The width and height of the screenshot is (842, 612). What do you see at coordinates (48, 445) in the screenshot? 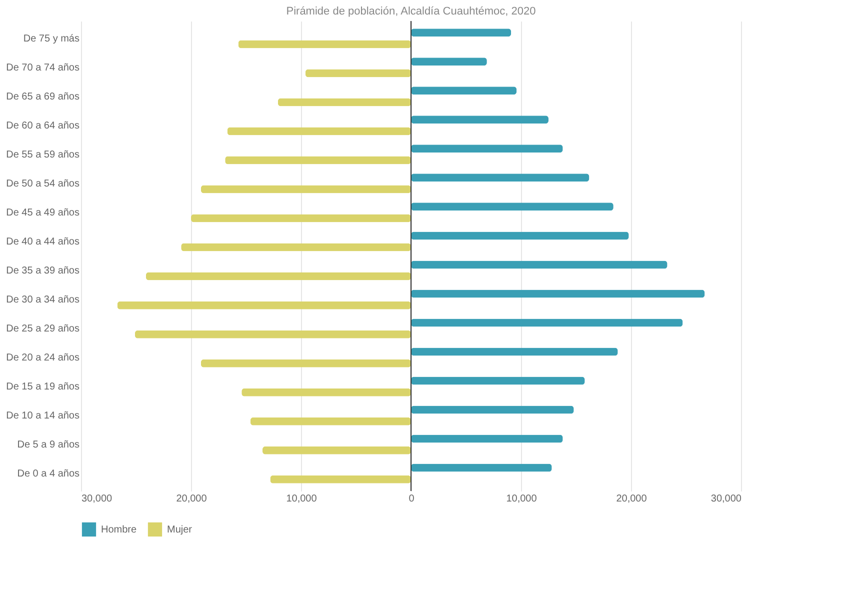
I see `y-tick-label: De 5 a 9 años` at bounding box center [48, 445].